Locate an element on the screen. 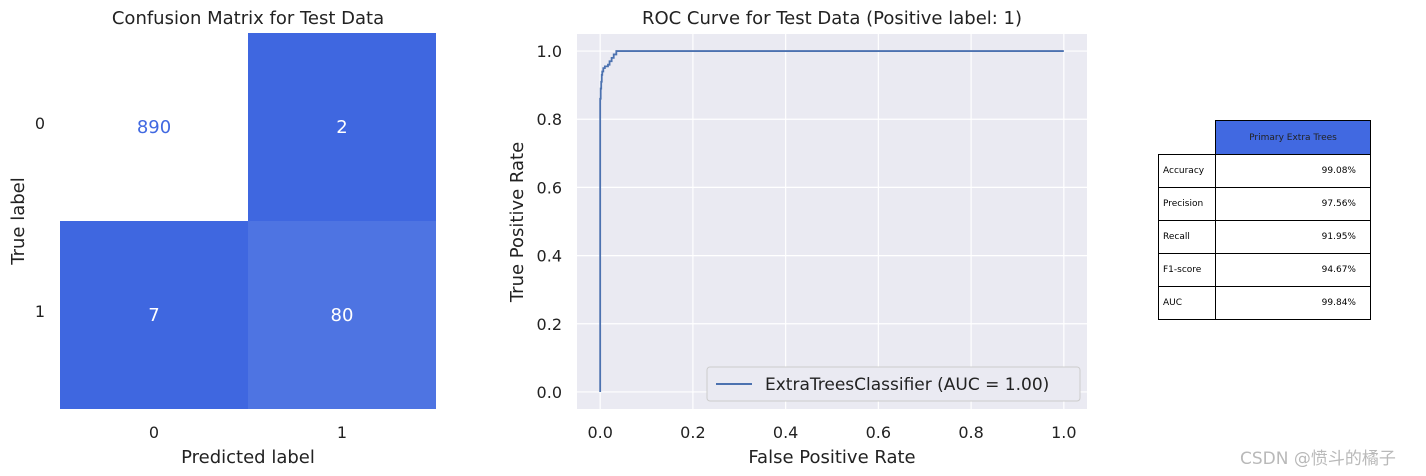  table-row: AUC 99.84% is located at coordinates (1264, 303).